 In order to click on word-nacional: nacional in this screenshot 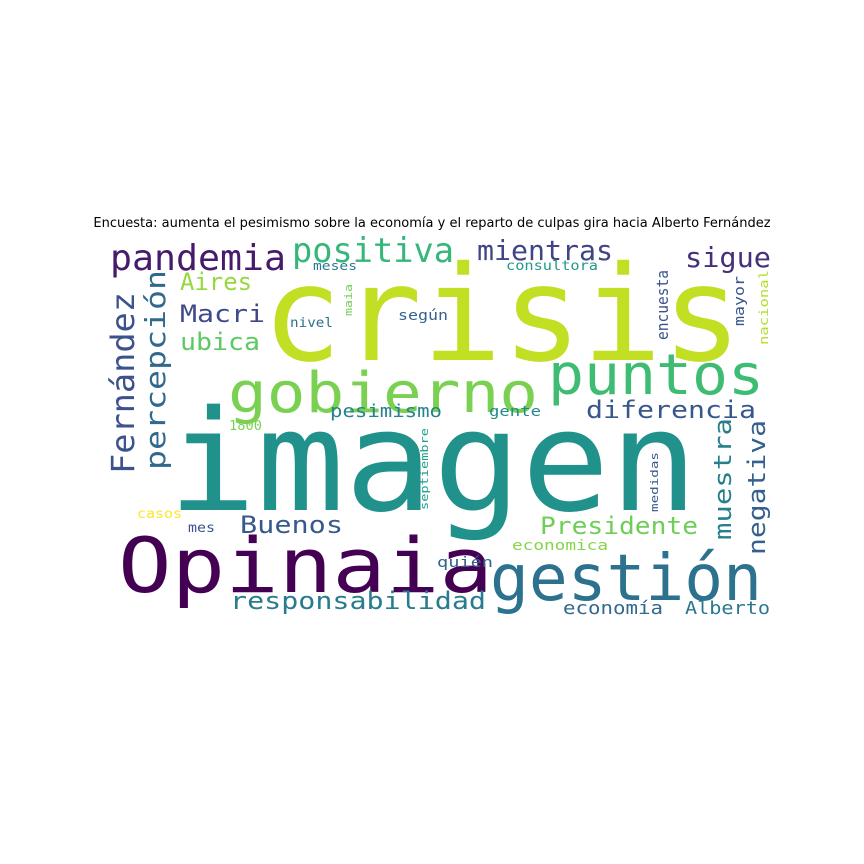, I will do `click(764, 307)`.